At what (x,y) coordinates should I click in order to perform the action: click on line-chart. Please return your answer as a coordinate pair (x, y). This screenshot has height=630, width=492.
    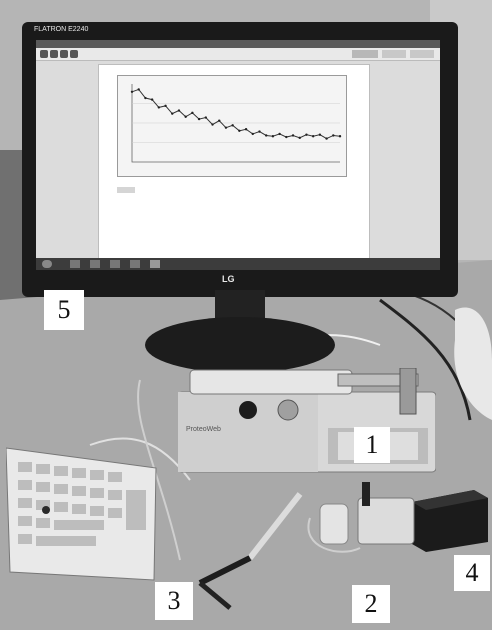
    Looking at the image, I should click on (236, 123).